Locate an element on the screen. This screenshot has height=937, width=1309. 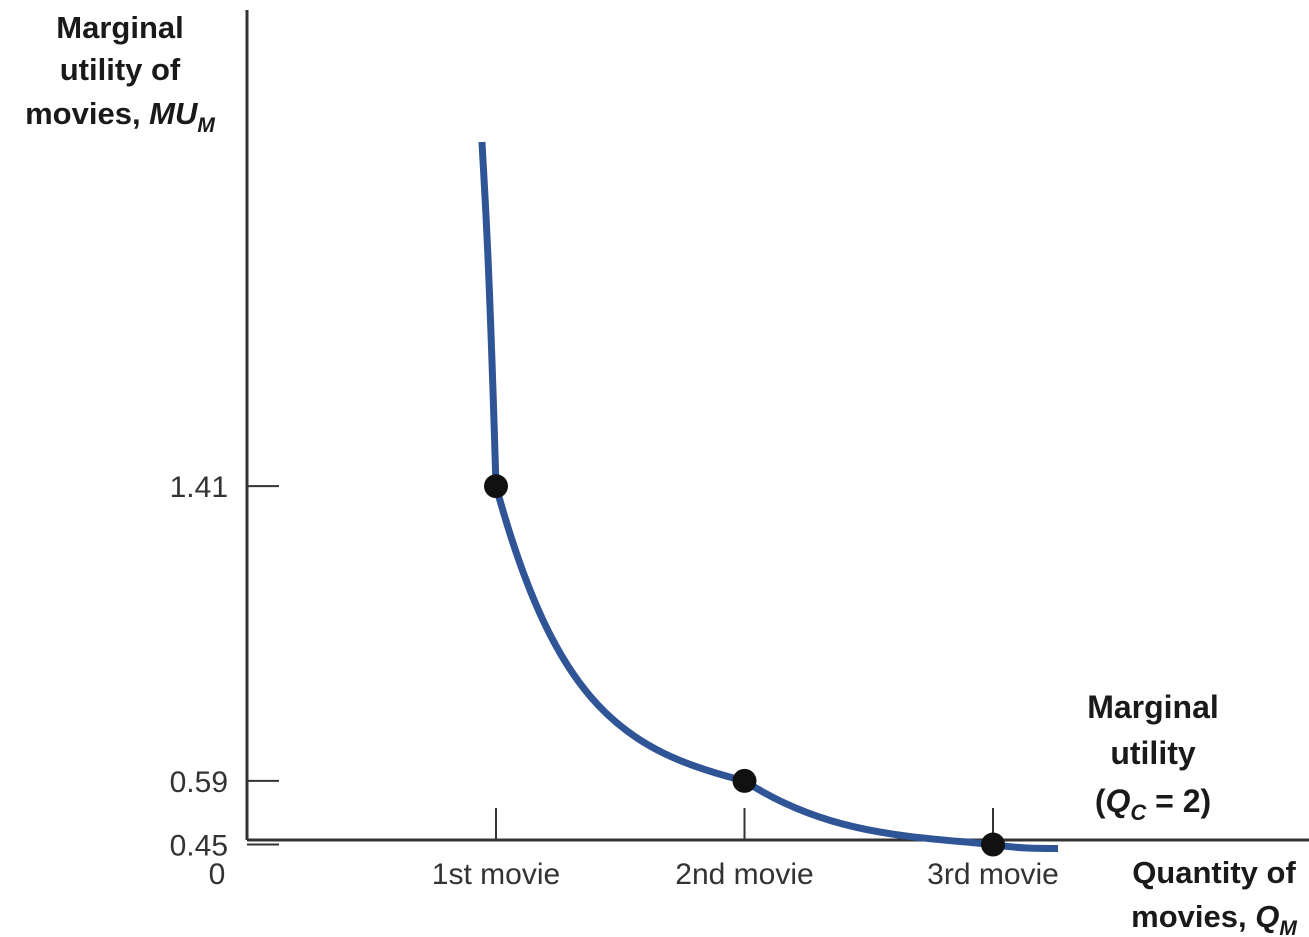
x-axis-ticks: 1st movie 2nd movie 3rd movie is located at coordinates (745, 849).